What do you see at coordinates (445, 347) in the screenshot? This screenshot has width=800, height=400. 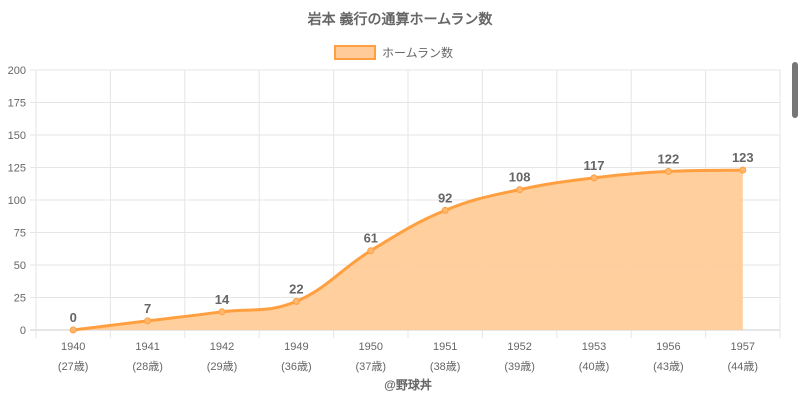 I see `x-tick-label: 1951` at bounding box center [445, 347].